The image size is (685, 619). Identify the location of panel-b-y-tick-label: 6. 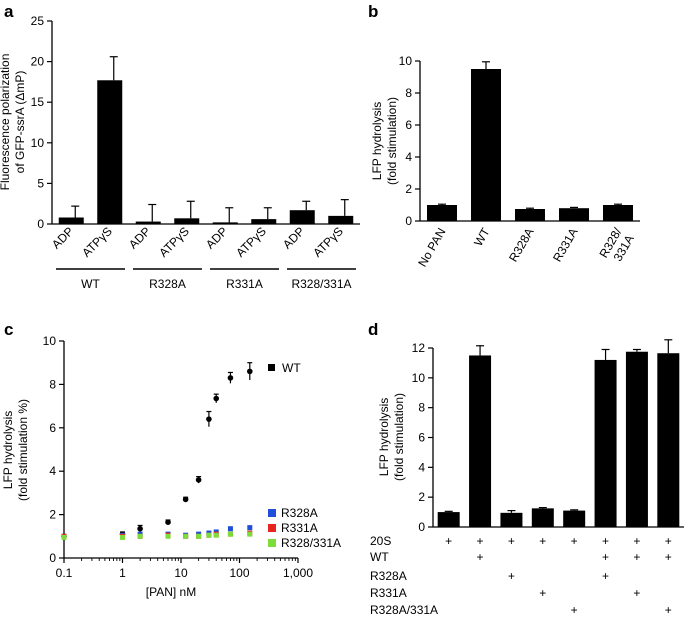
(408, 125).